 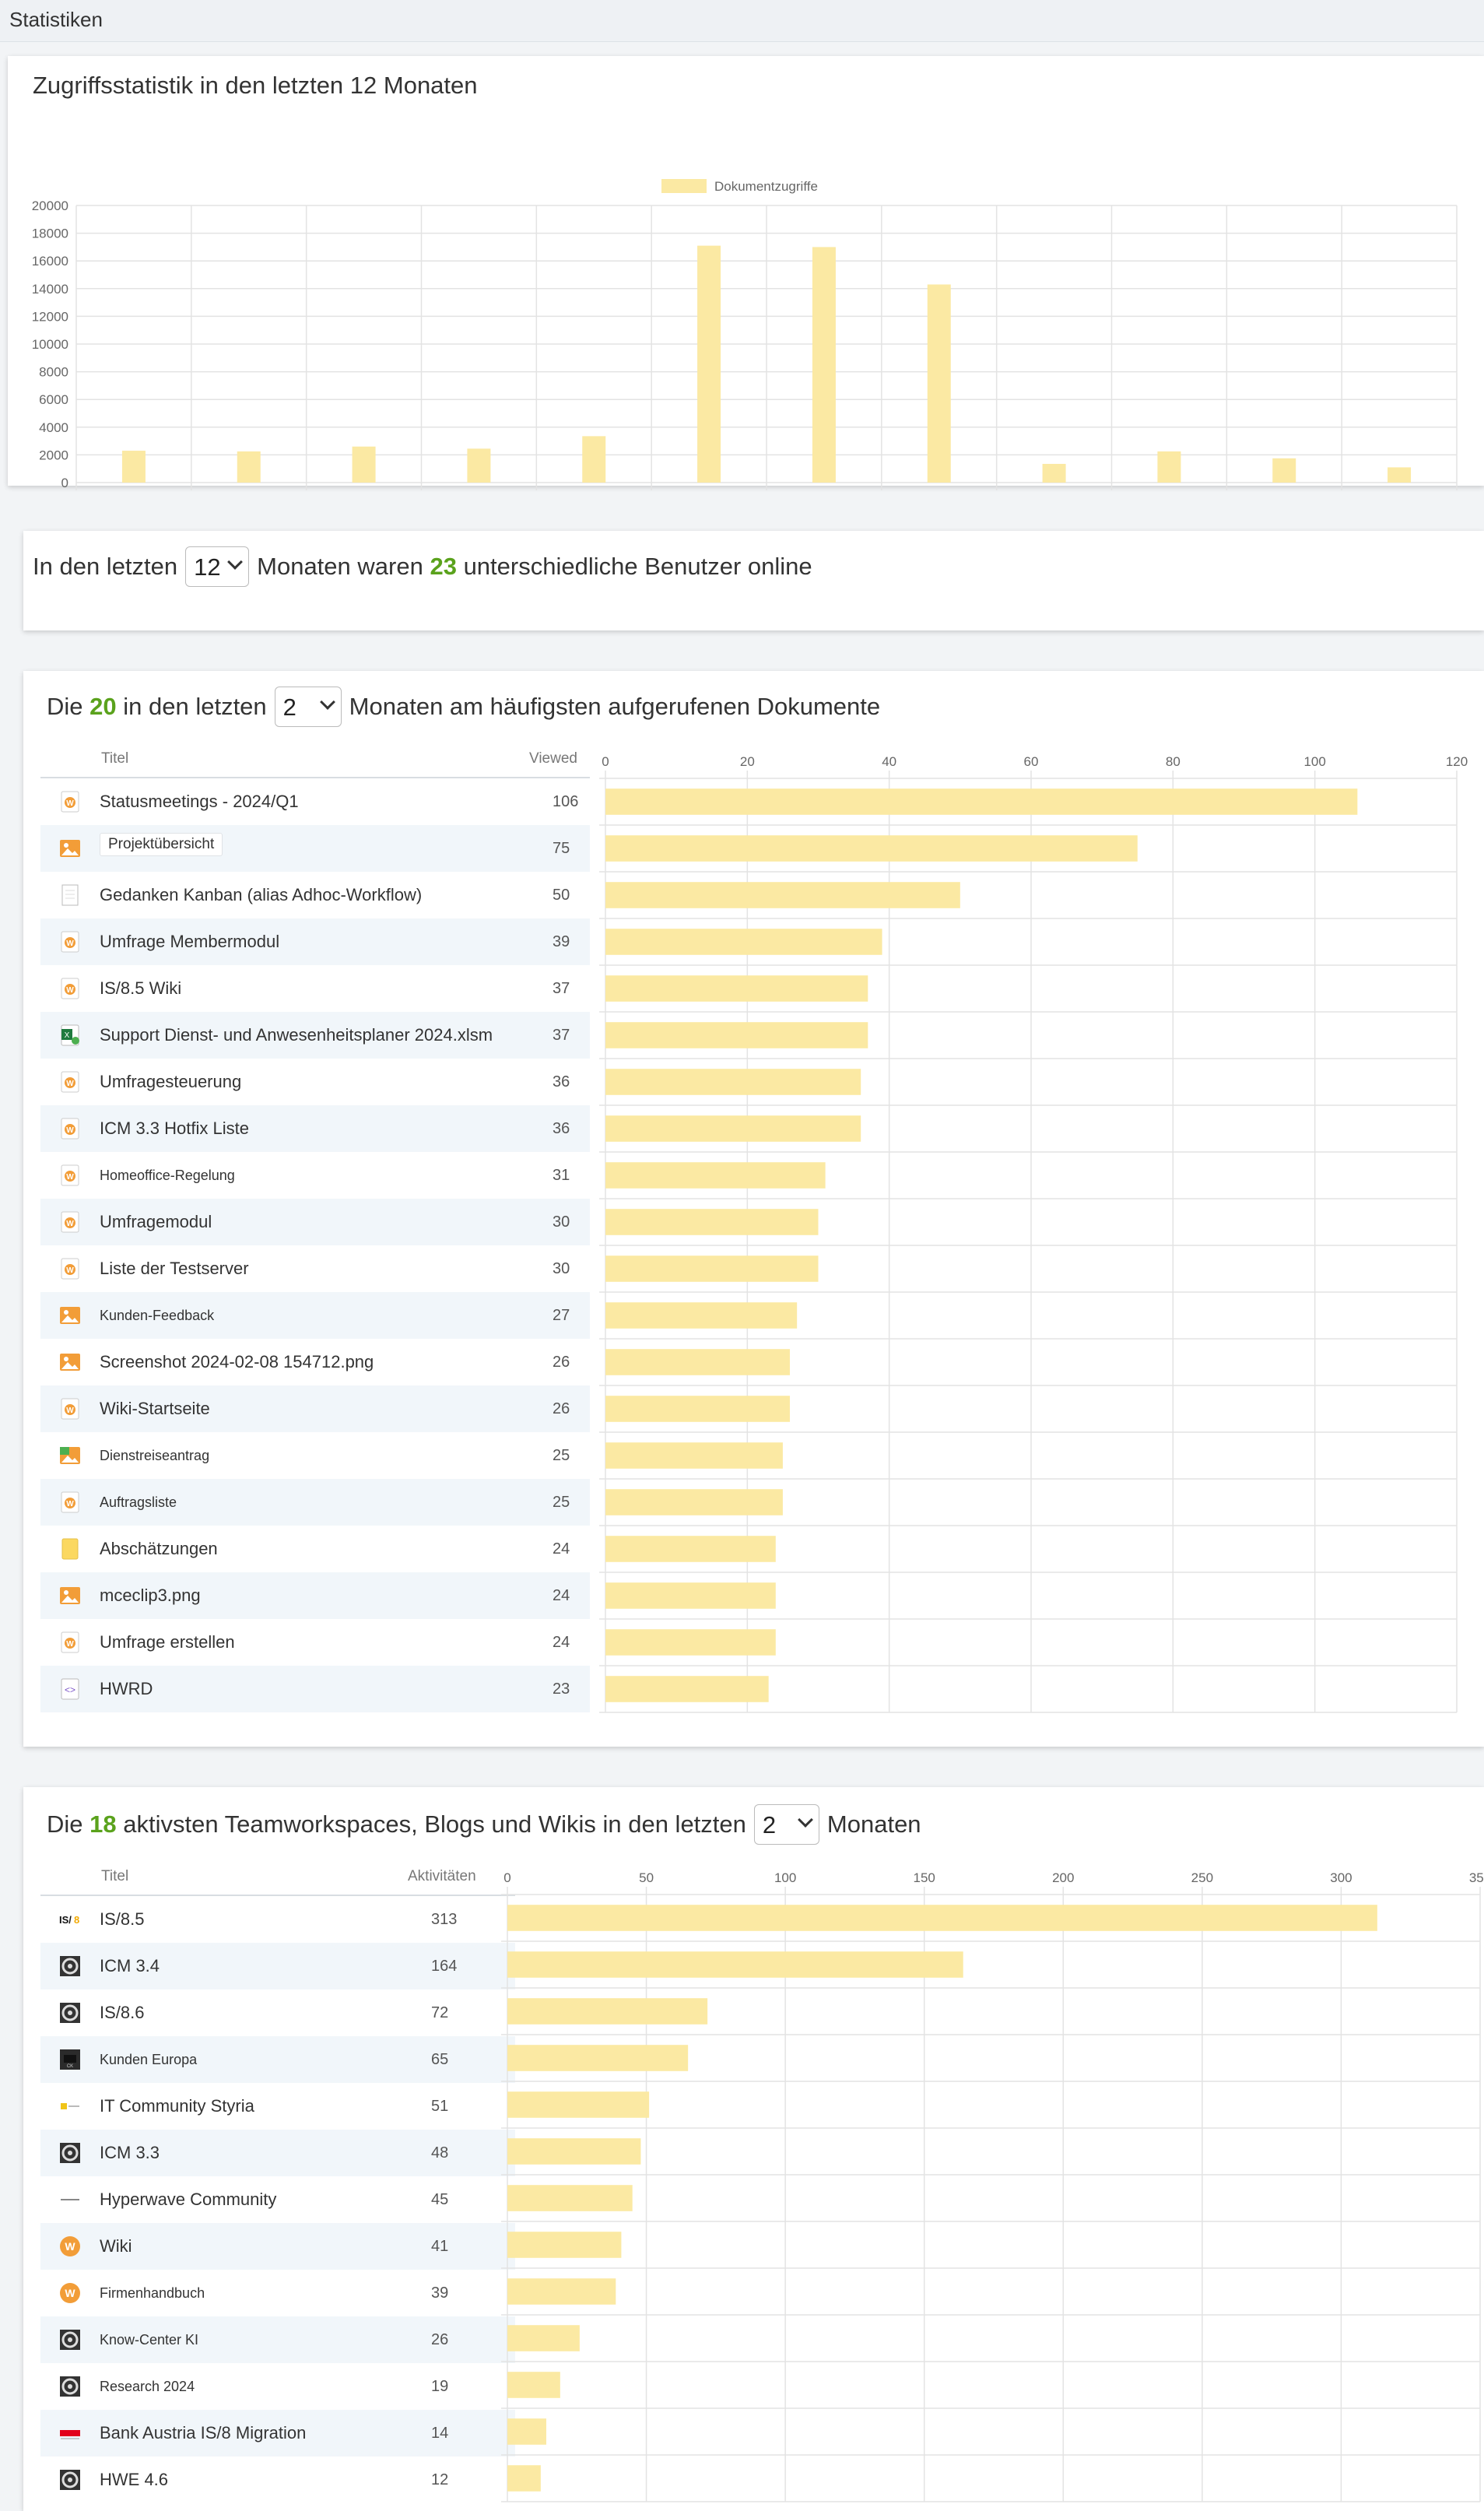 What do you see at coordinates (277, 2153) in the screenshot?
I see `table-row: ICM 3.3 48` at bounding box center [277, 2153].